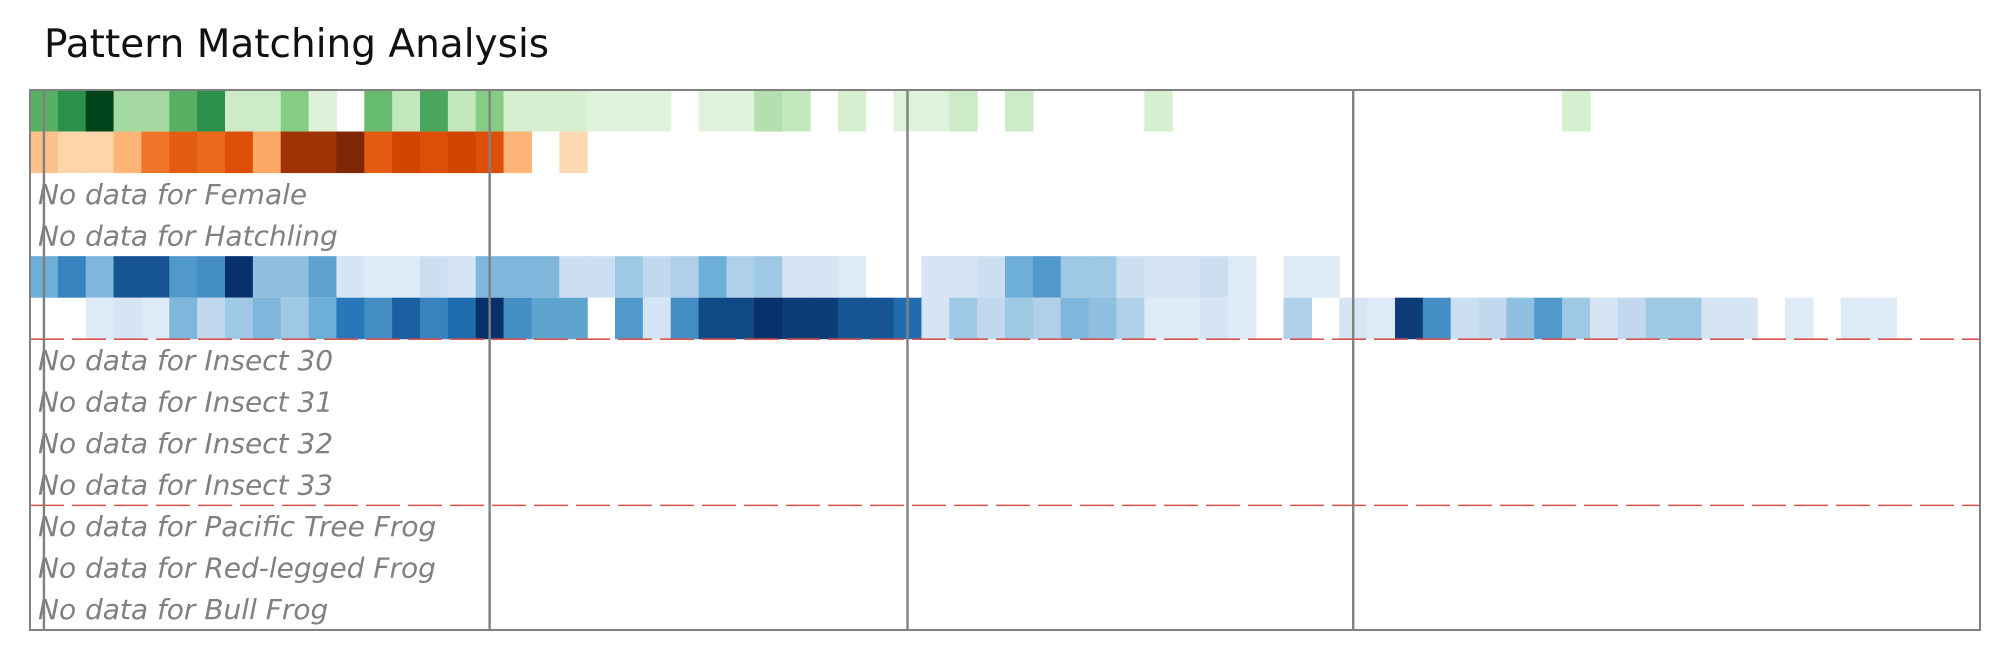  Describe the element at coordinates (172, 194) in the screenshot. I see `nodata-label: No data for Female` at that location.